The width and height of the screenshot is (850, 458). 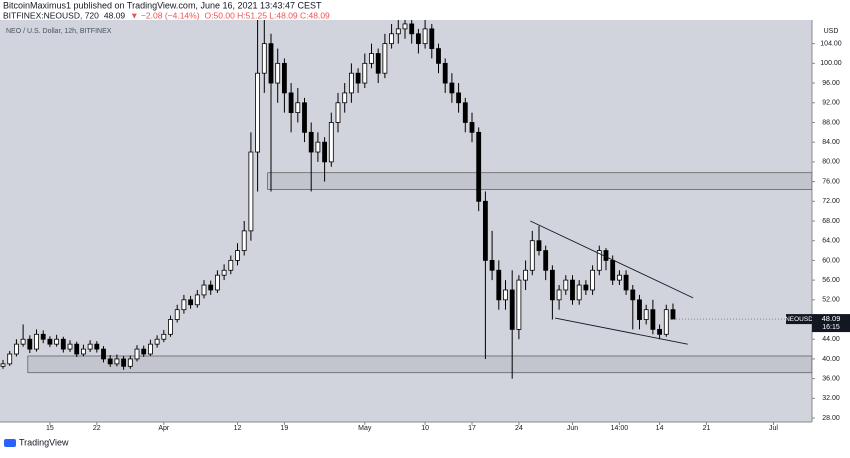 What do you see at coordinates (831, 103) in the screenshot?
I see `y-tick-label: 92.00` at bounding box center [831, 103].